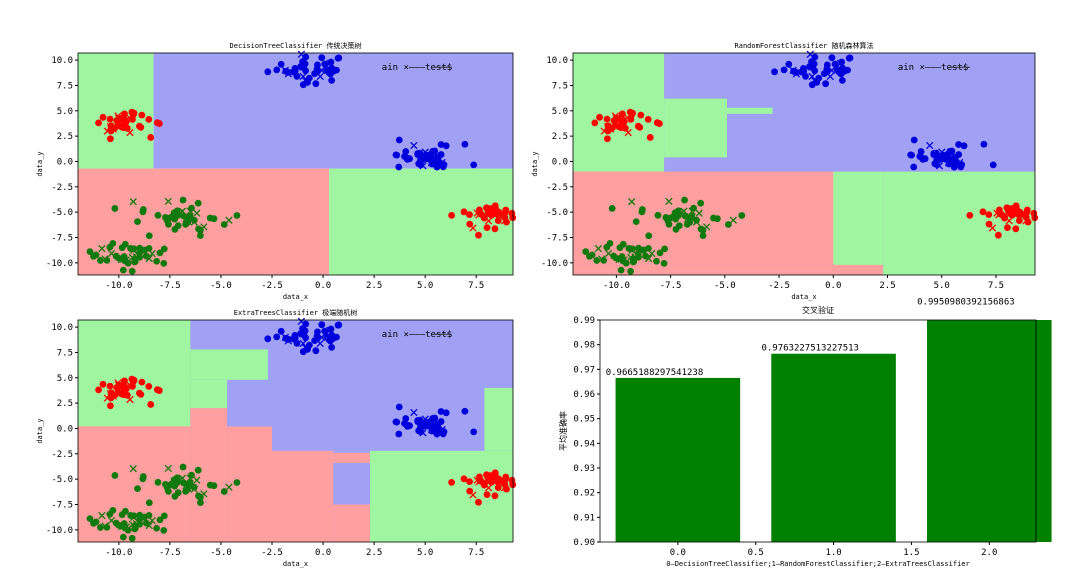  I want to click on y-tick-label: 0.94, so click(584, 444).